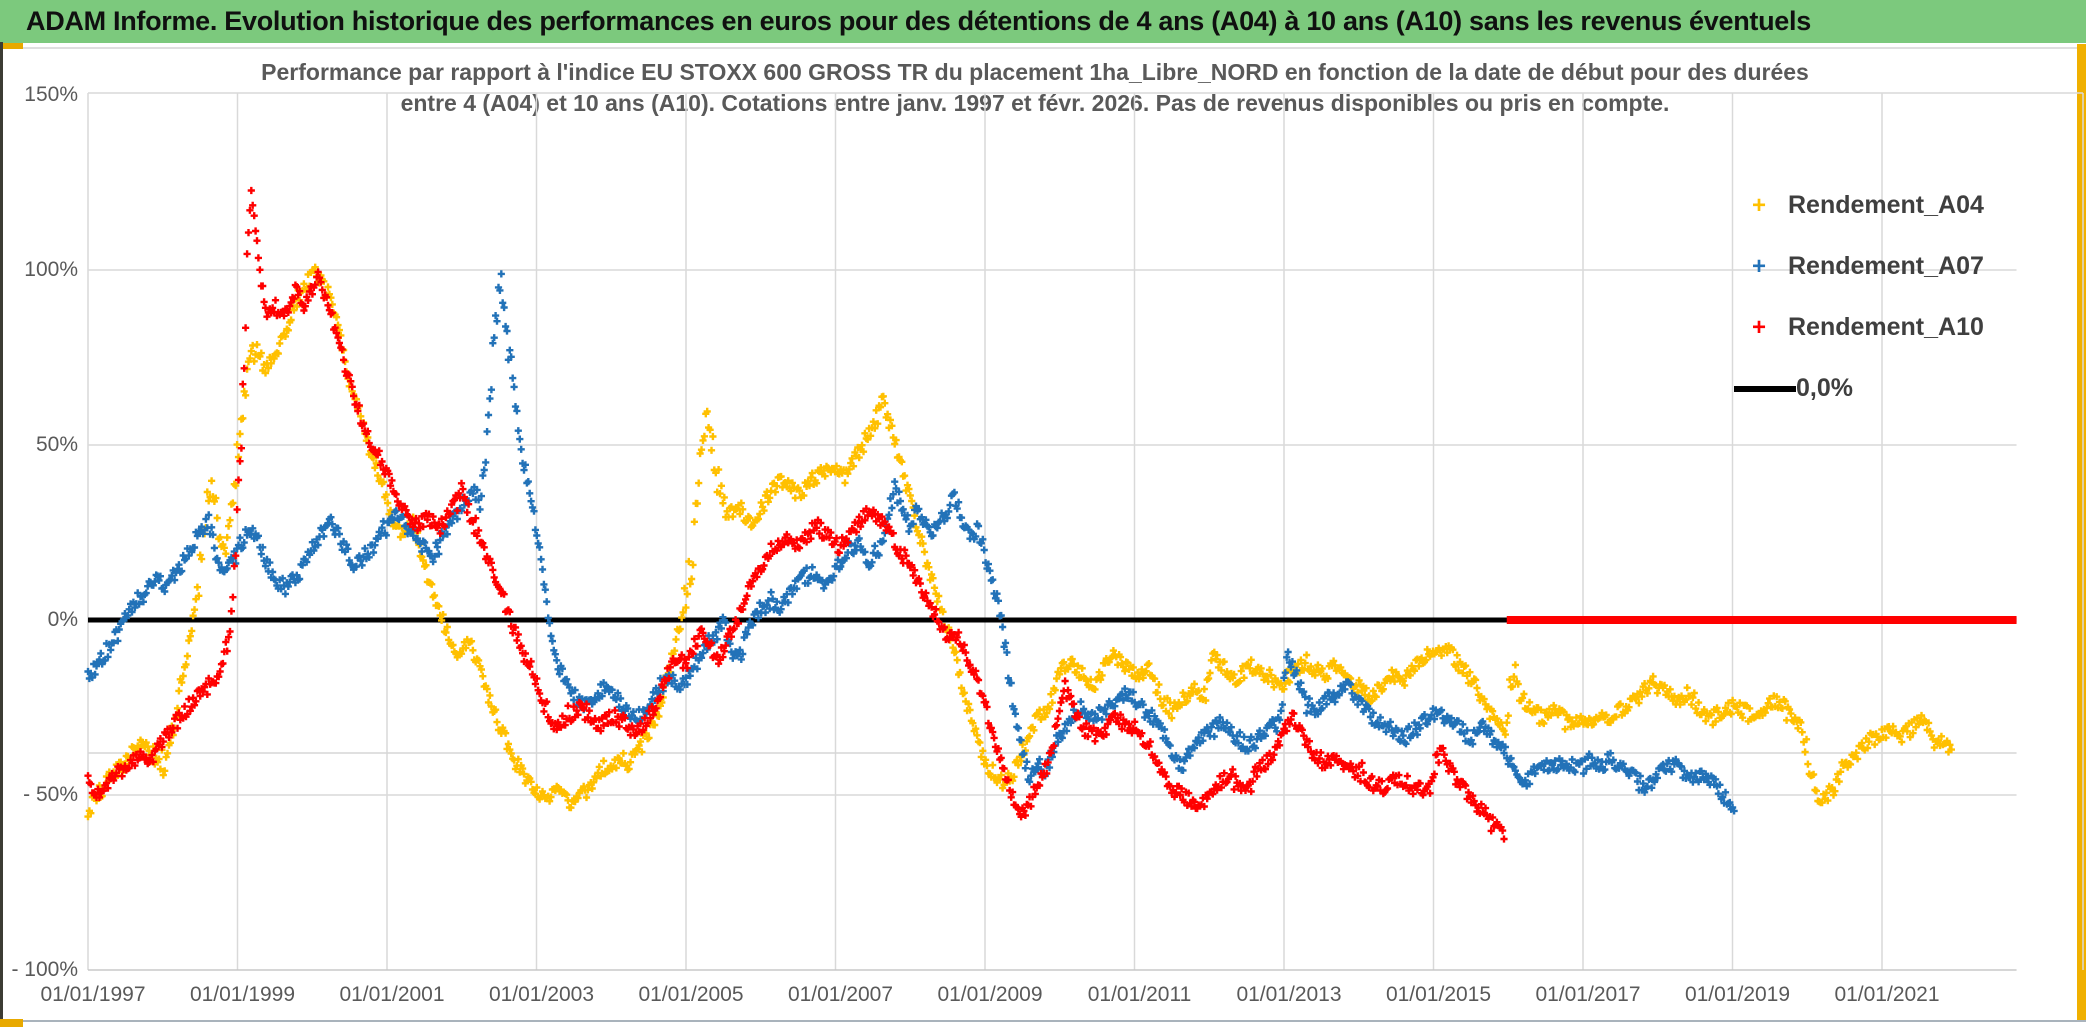 Image resolution: width=2086 pixels, height=1031 pixels. What do you see at coordinates (56, 444) in the screenshot?
I see `y-tick-label: 50%` at bounding box center [56, 444].